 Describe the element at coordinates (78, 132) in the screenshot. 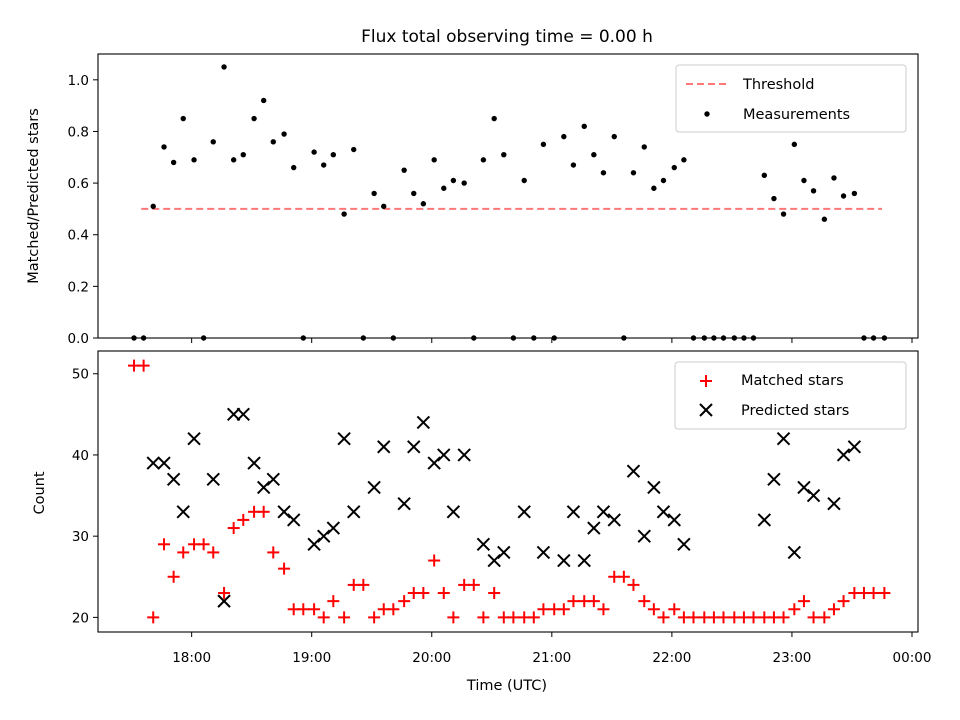

I see `top-y-tick-label: 0.8` at that location.